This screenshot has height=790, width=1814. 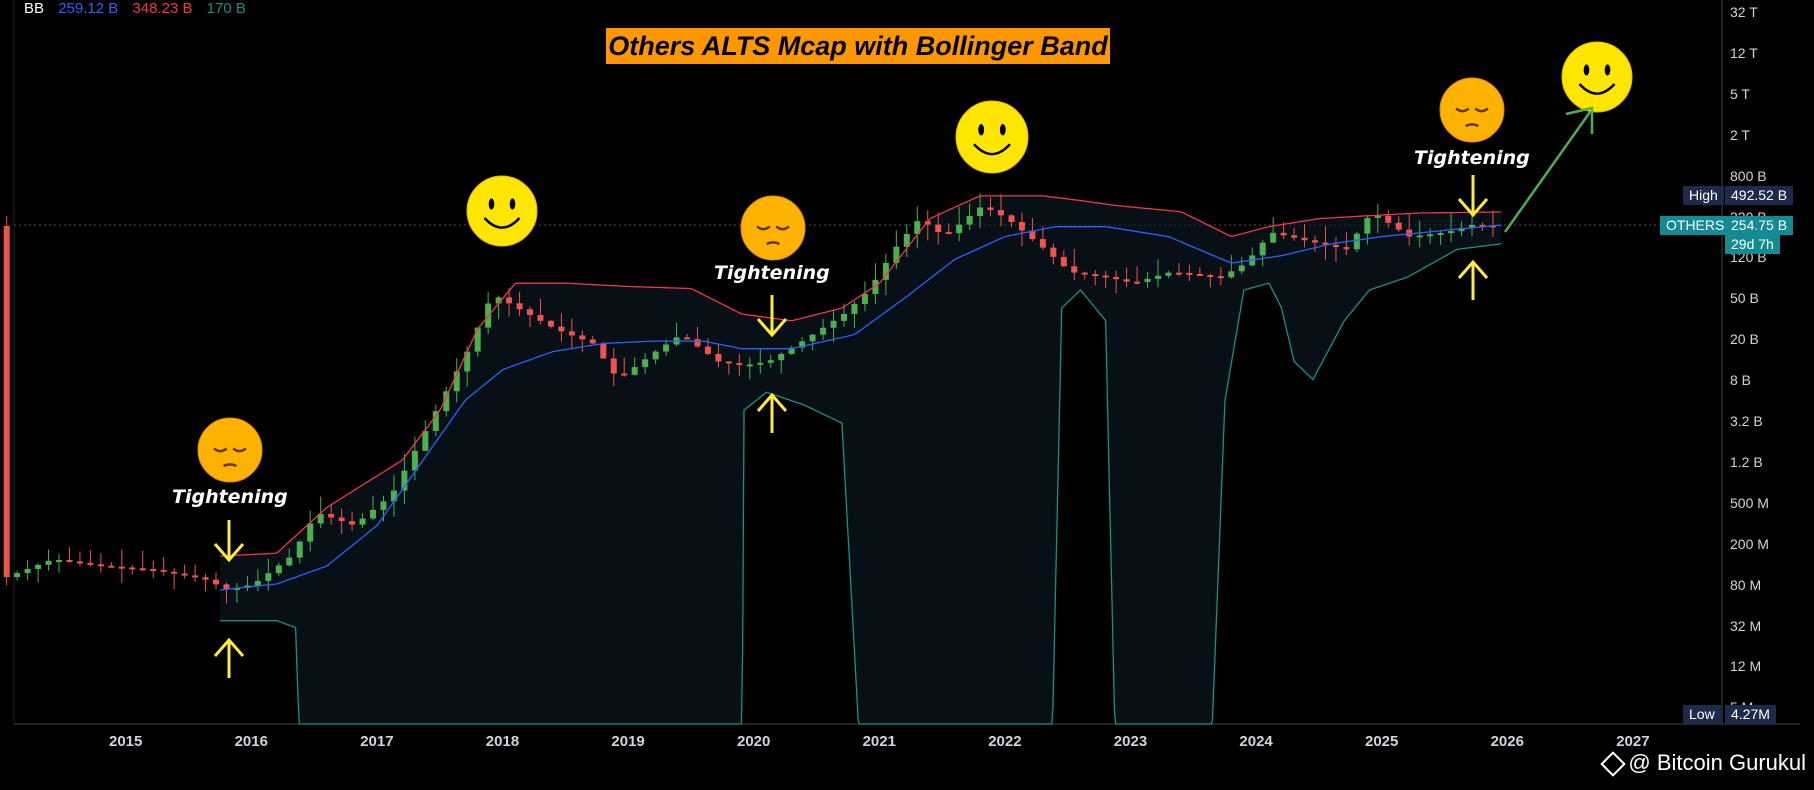 What do you see at coordinates (502, 211) in the screenshot?
I see `happy-face-2018` at bounding box center [502, 211].